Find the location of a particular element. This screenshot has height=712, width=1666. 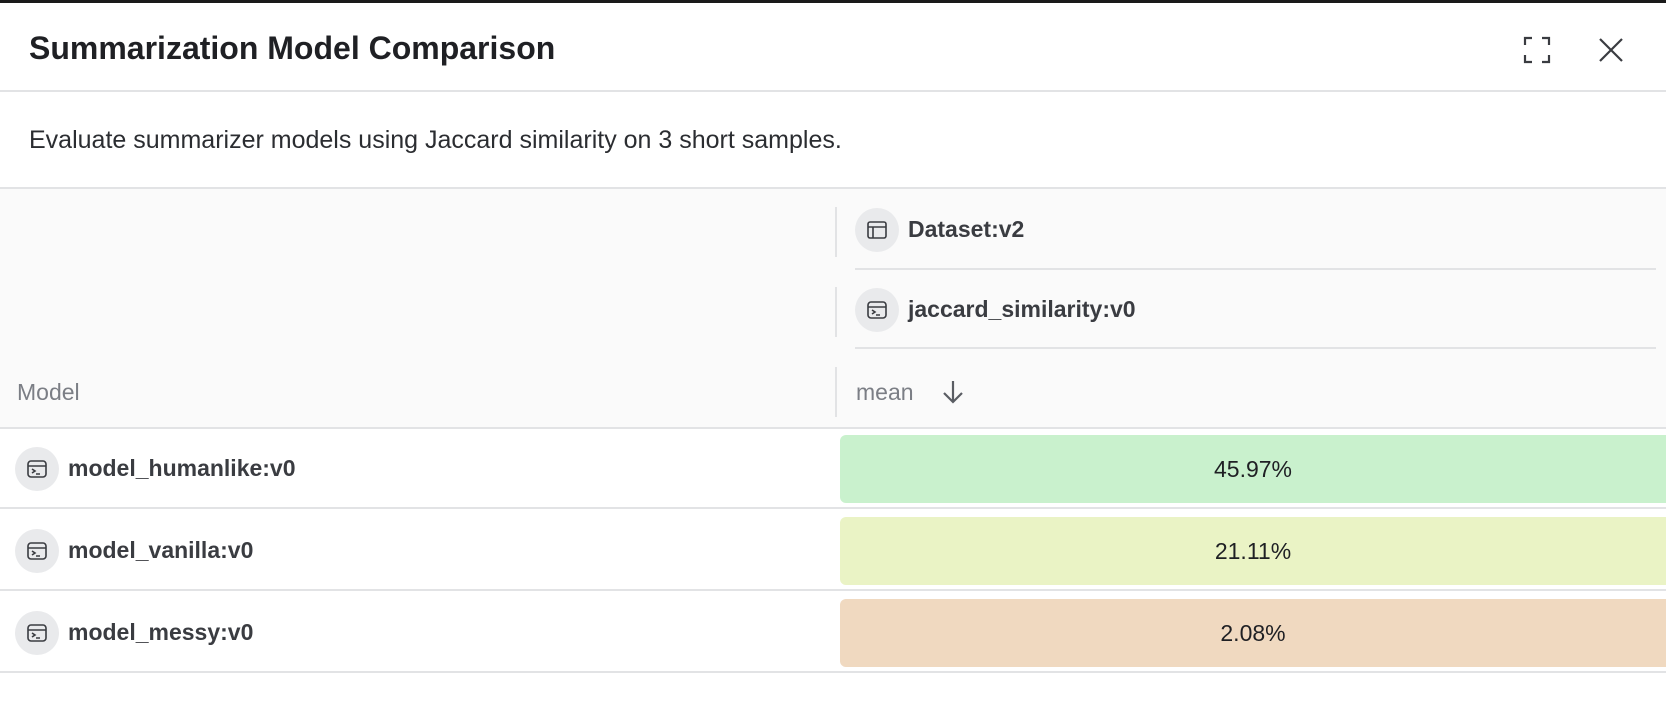

dialog-header: Summarization Model Comparison is located at coordinates (833, 49).